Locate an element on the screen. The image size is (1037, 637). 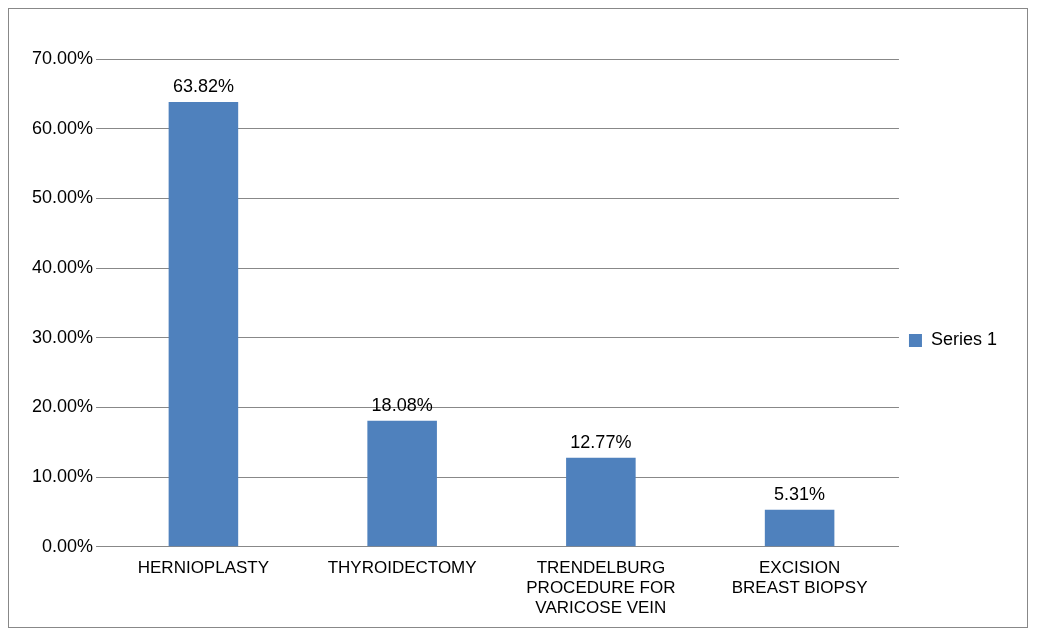
y-tick-label: 50.00% is located at coordinates (62, 197).